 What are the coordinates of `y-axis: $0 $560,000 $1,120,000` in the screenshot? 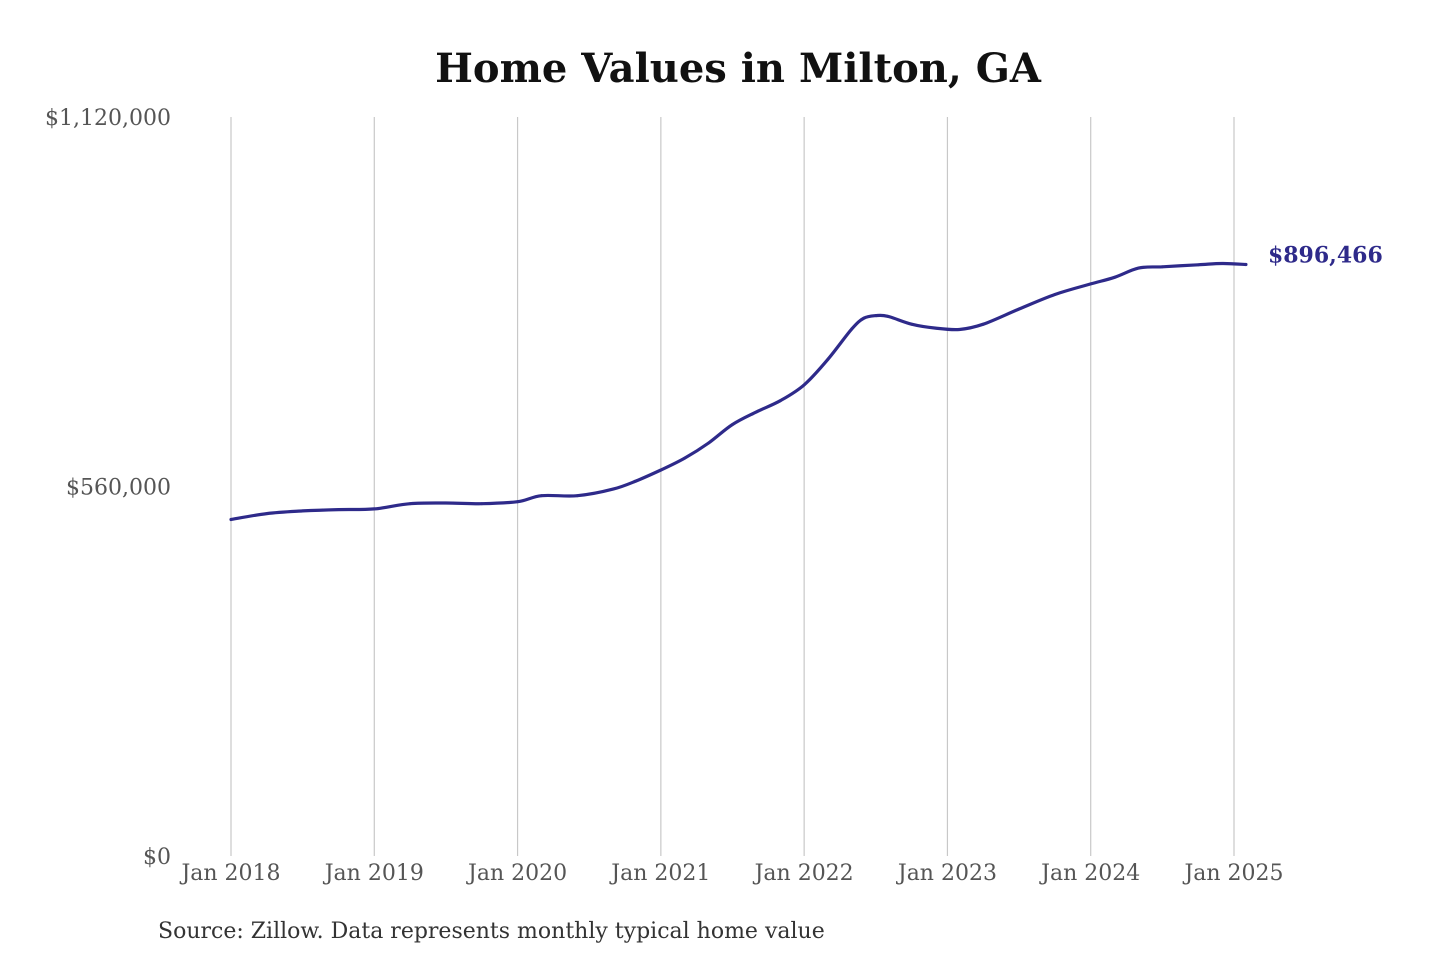 It's located at (108, 488).